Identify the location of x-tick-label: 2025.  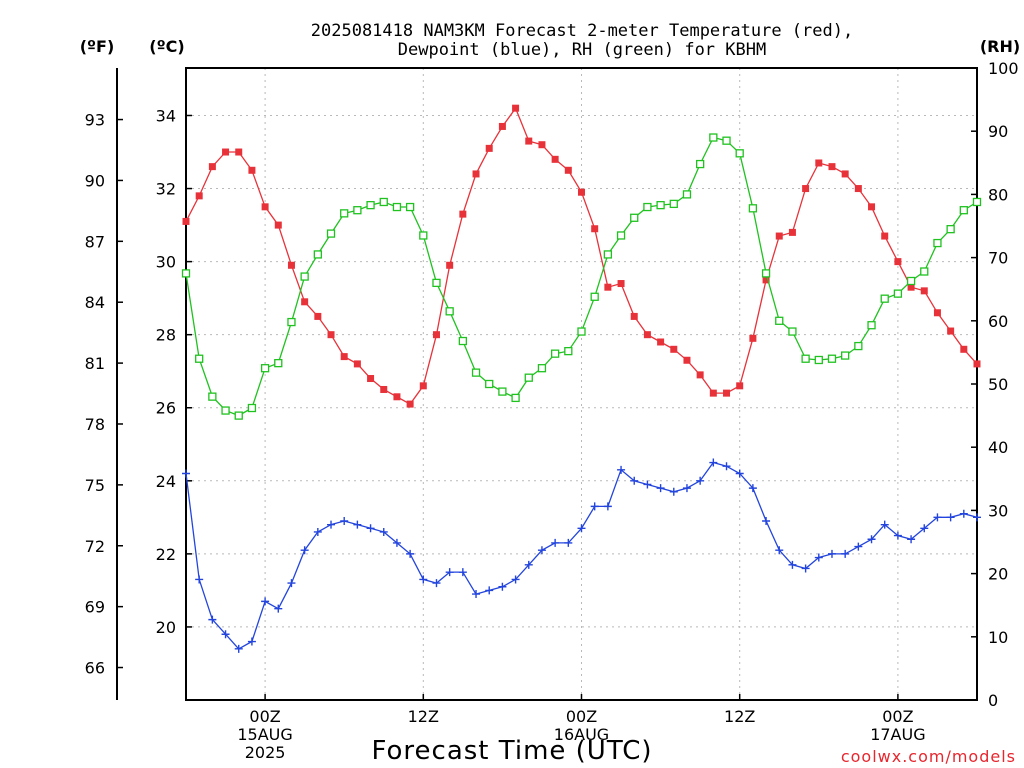
(265, 752).